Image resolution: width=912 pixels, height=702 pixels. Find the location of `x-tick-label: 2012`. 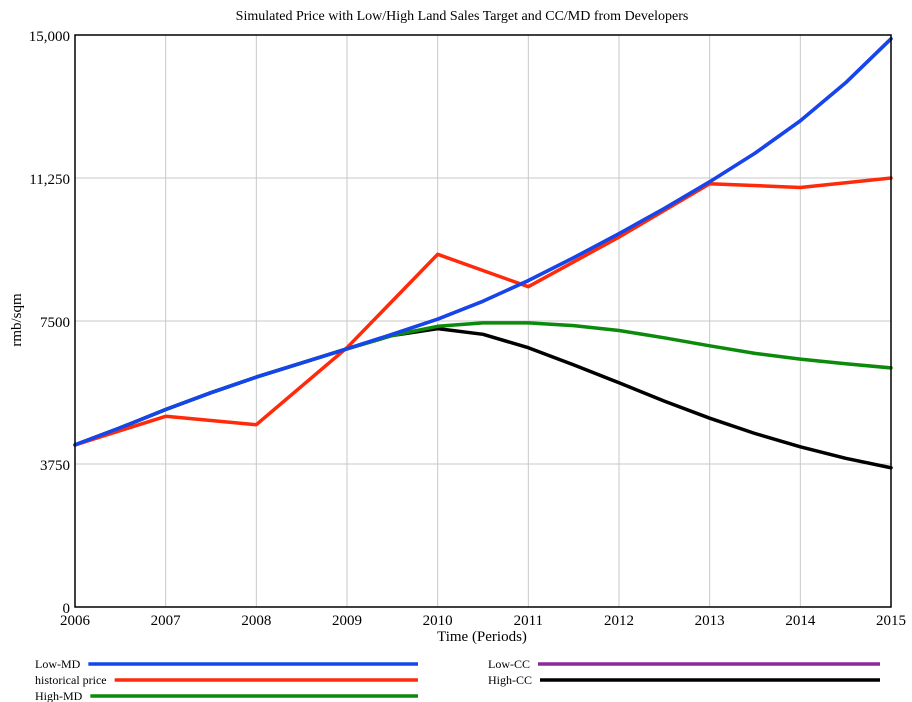

x-tick-label: 2012 is located at coordinates (619, 621).